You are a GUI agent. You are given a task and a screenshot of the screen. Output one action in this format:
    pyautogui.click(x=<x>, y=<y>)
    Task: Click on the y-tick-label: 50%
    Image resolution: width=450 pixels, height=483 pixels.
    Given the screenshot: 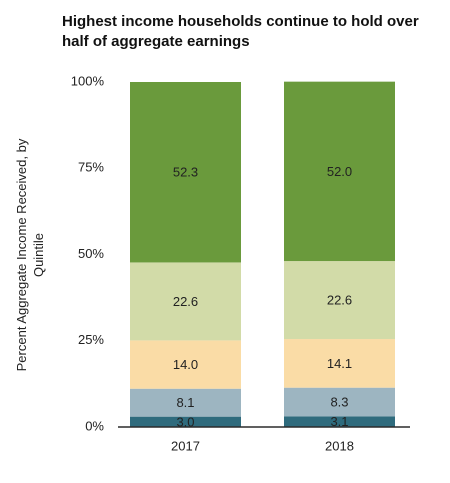 What is the action you would take?
    pyautogui.click(x=91, y=253)
    